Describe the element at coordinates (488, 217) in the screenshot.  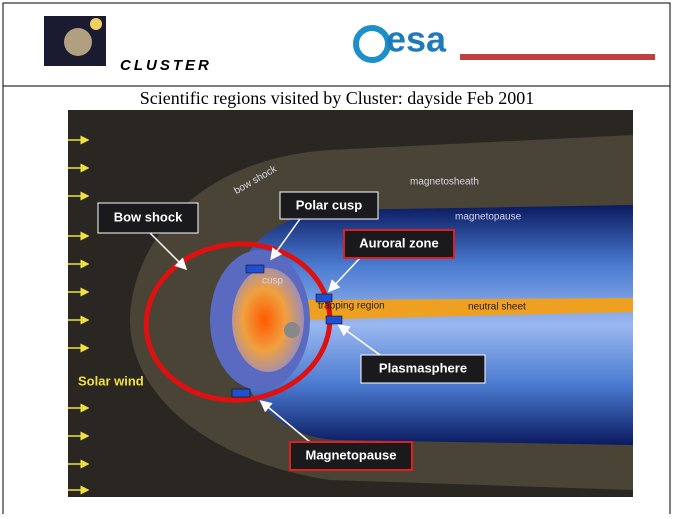
I see `region-label: magnetopause` at that location.